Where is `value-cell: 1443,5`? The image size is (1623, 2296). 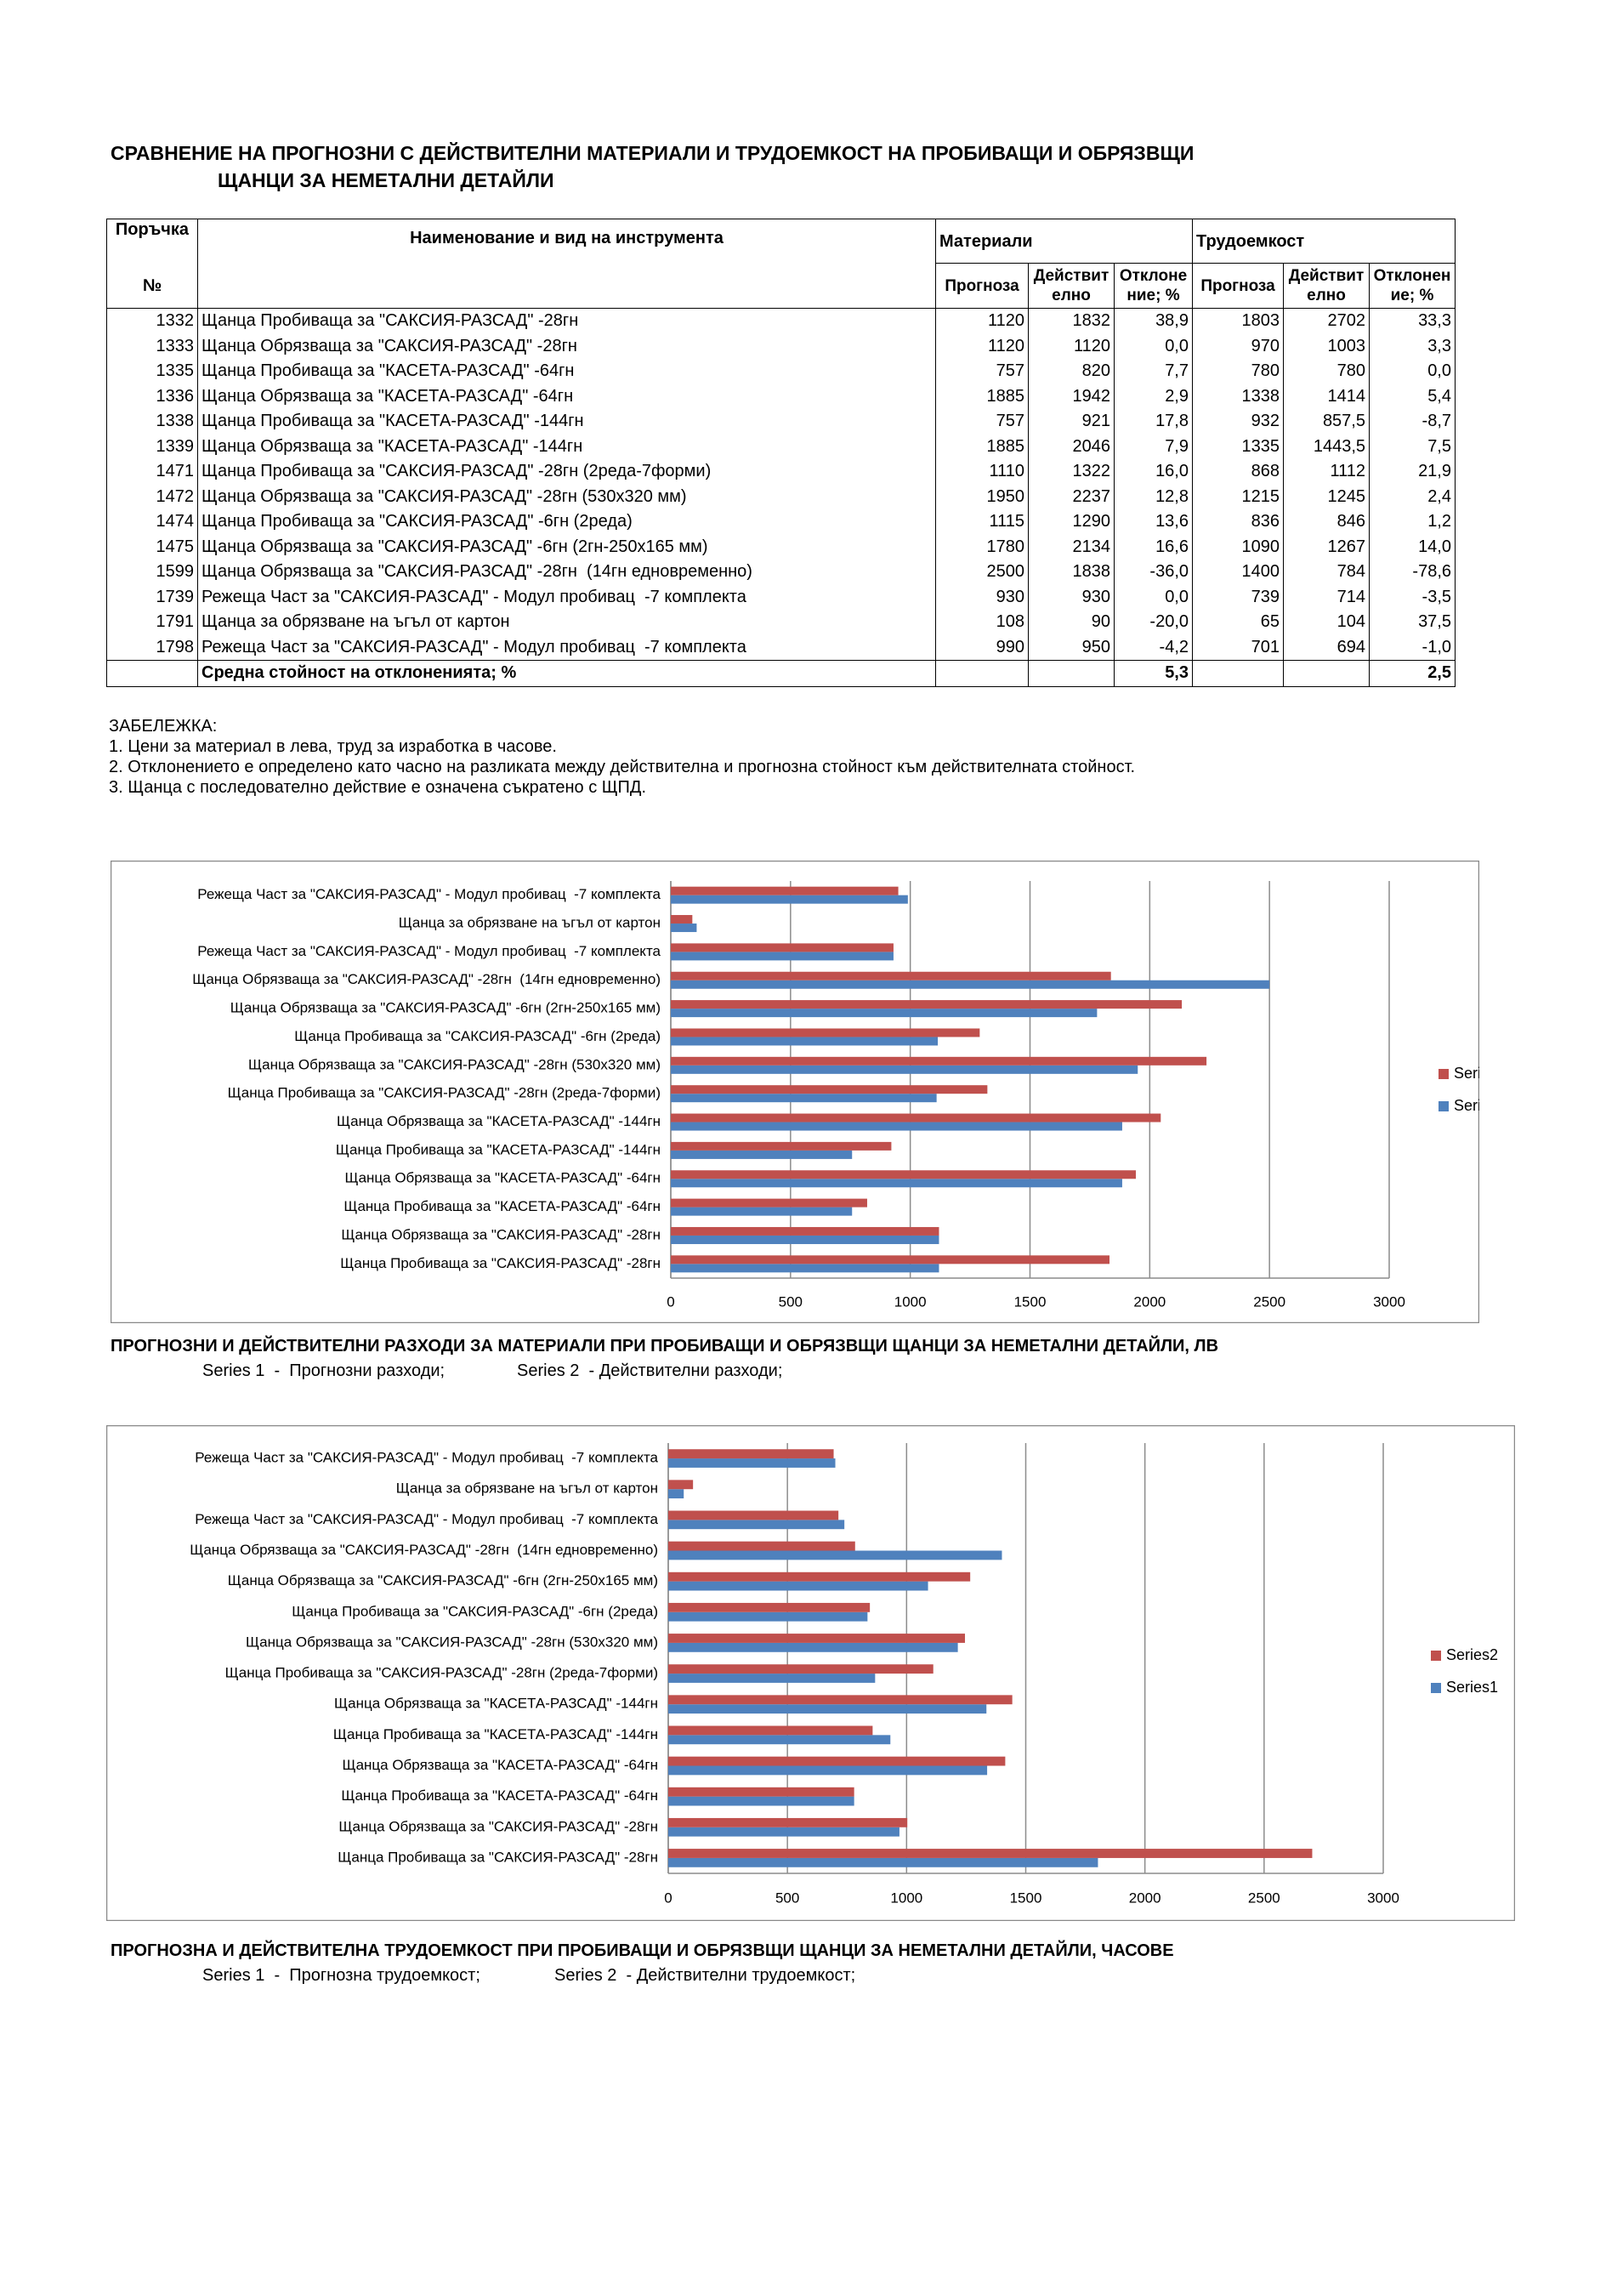 value-cell: 1443,5 is located at coordinates (1326, 446).